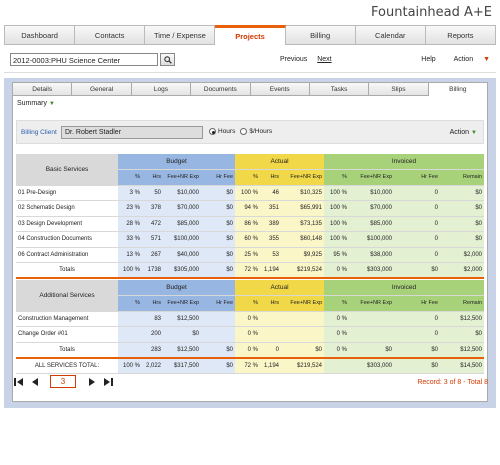 The image size is (500, 465). Describe the element at coordinates (152, 193) in the screenshot. I see `cell: 50` at that location.